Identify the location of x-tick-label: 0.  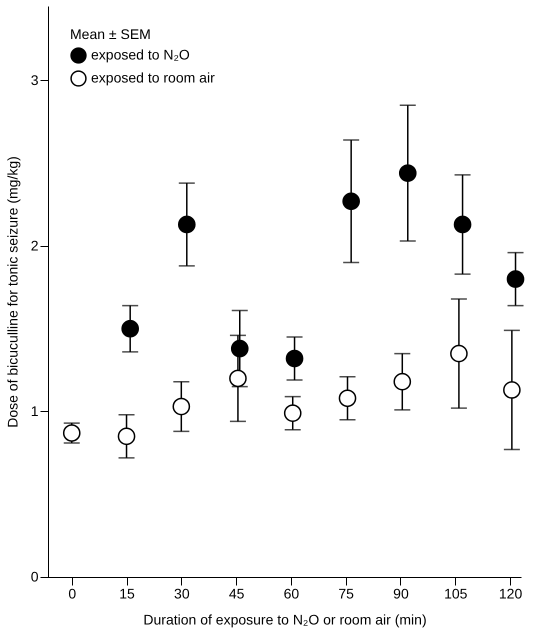
(72, 594).